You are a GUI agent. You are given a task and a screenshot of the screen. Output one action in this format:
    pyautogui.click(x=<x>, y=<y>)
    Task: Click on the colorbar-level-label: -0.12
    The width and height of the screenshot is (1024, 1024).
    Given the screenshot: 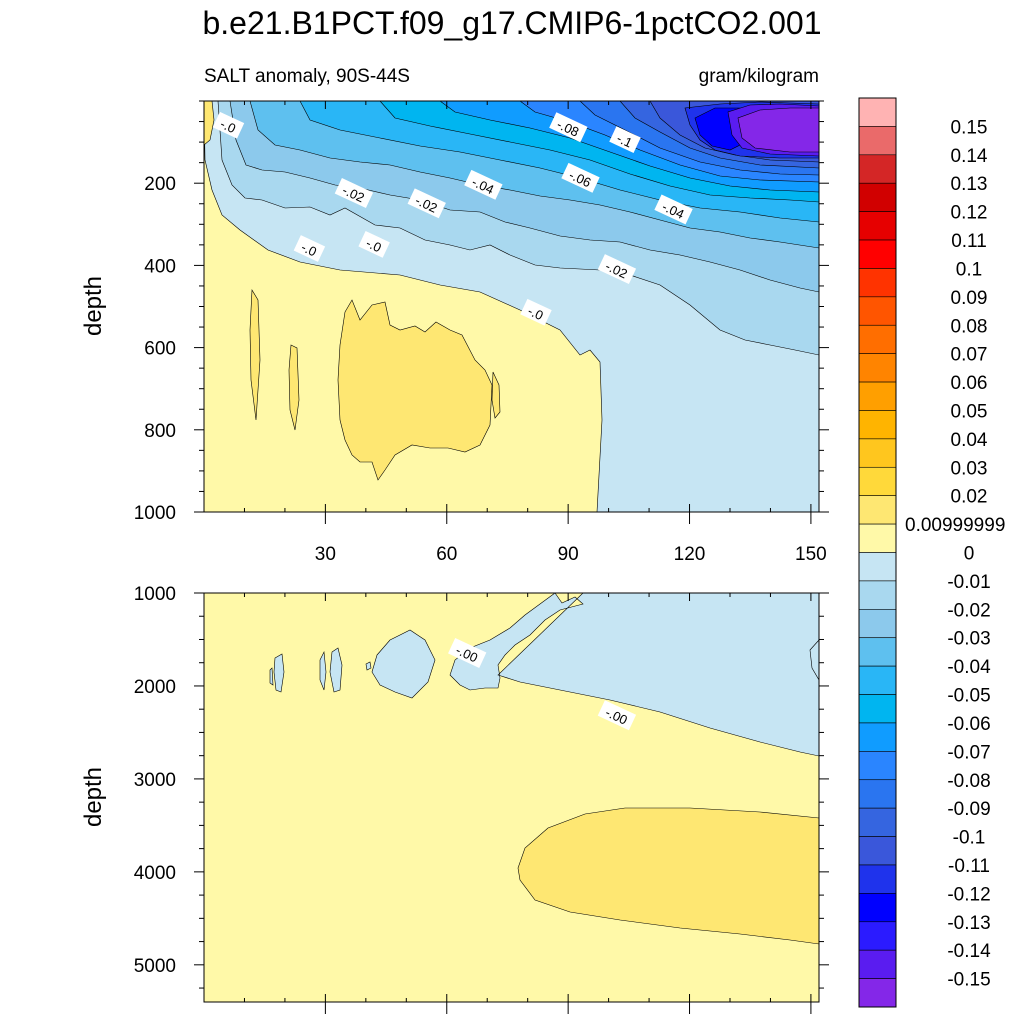 What is the action you would take?
    pyautogui.click(x=968, y=894)
    